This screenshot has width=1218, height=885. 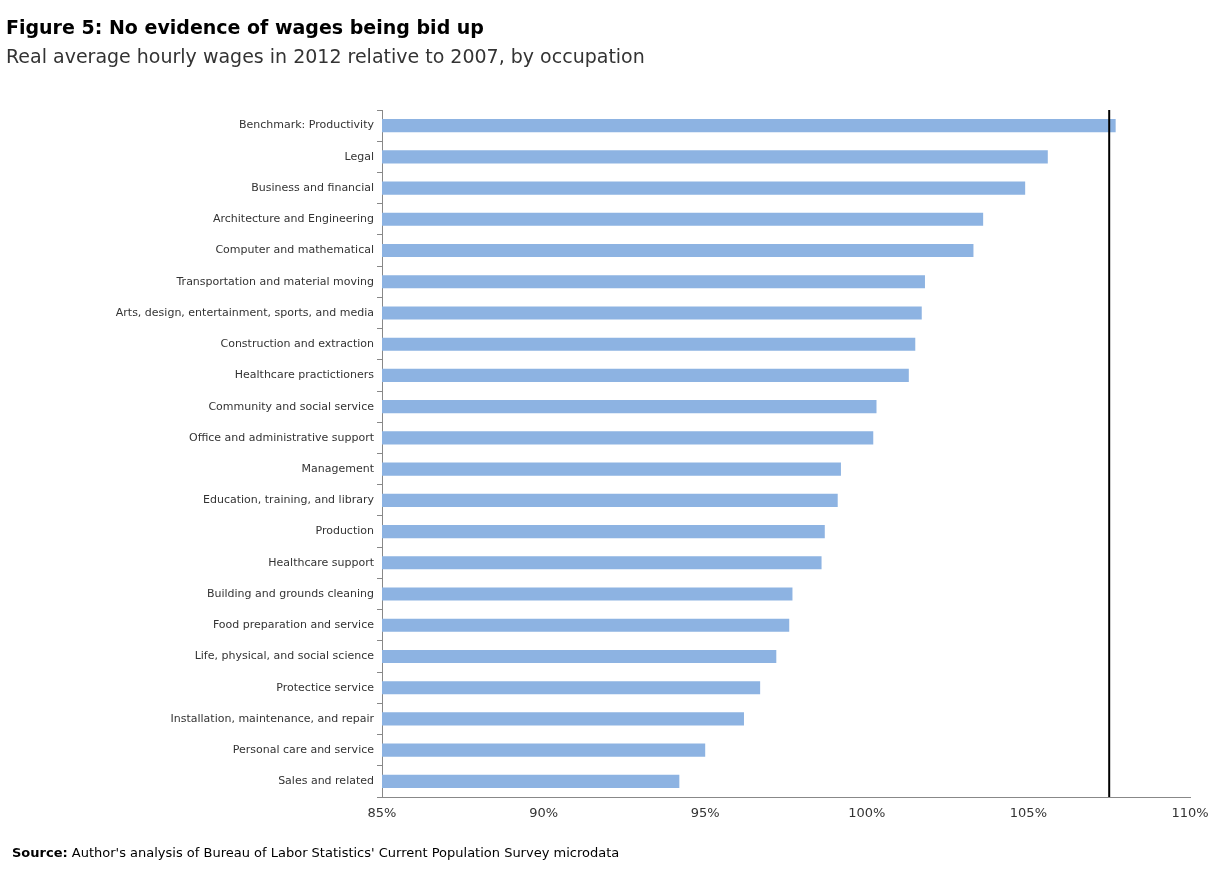 I want to click on y-tick-label: Installation, maintenance, and repair, so click(x=272, y=718).